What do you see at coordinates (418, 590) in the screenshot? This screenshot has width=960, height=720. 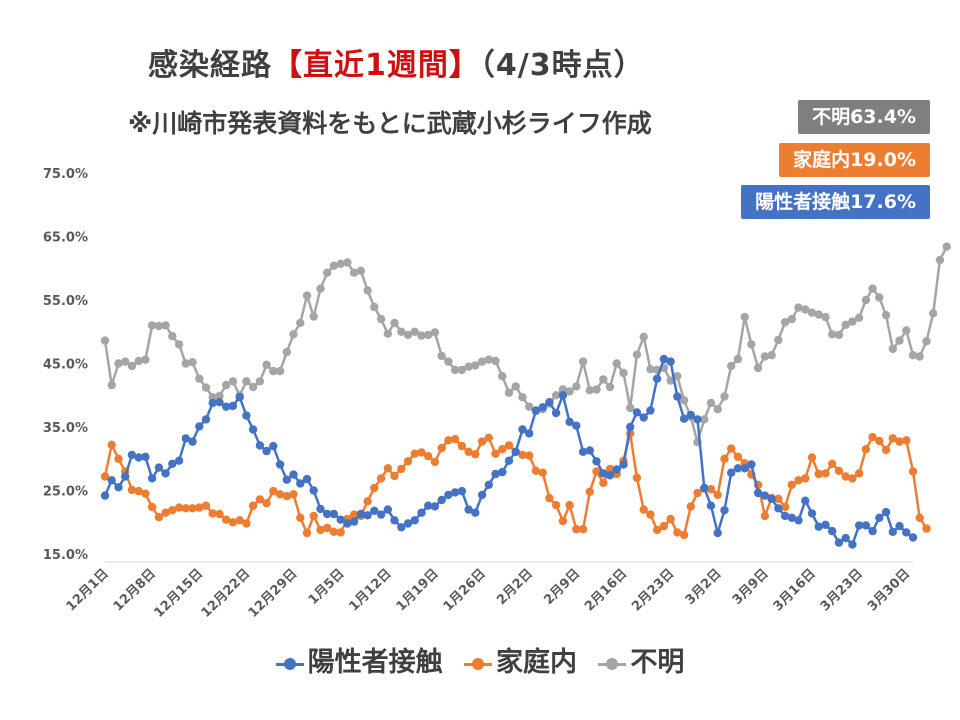 I see `x-tick-label: 1月19日` at bounding box center [418, 590].